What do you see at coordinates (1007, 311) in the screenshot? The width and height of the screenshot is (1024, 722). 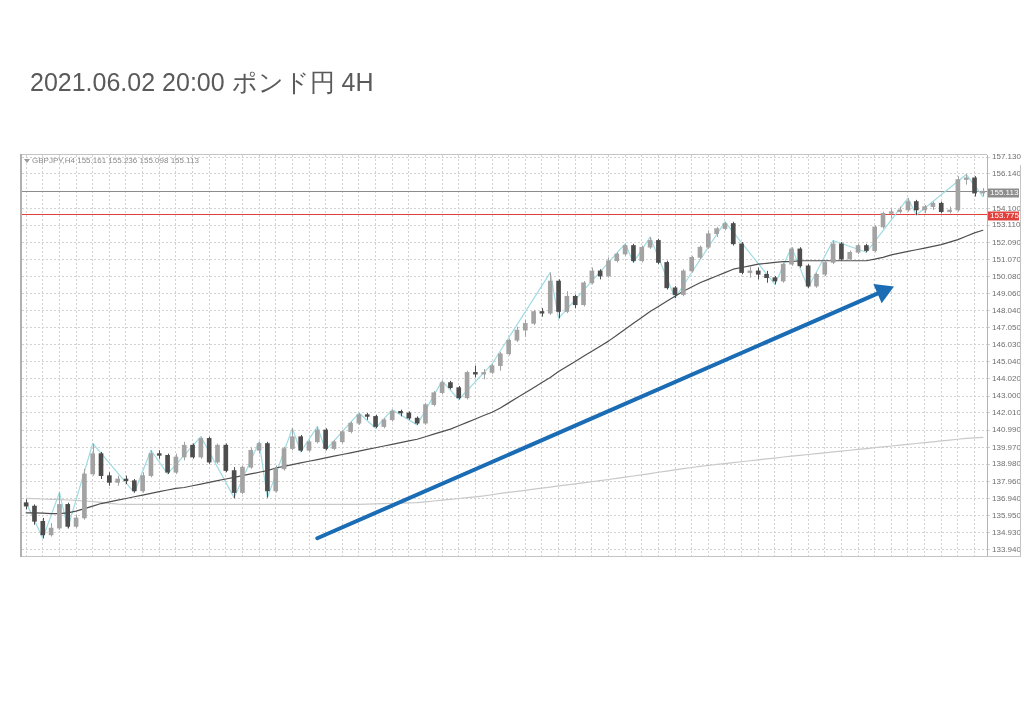 I see `y-tick-label: 148.040` at bounding box center [1007, 311].